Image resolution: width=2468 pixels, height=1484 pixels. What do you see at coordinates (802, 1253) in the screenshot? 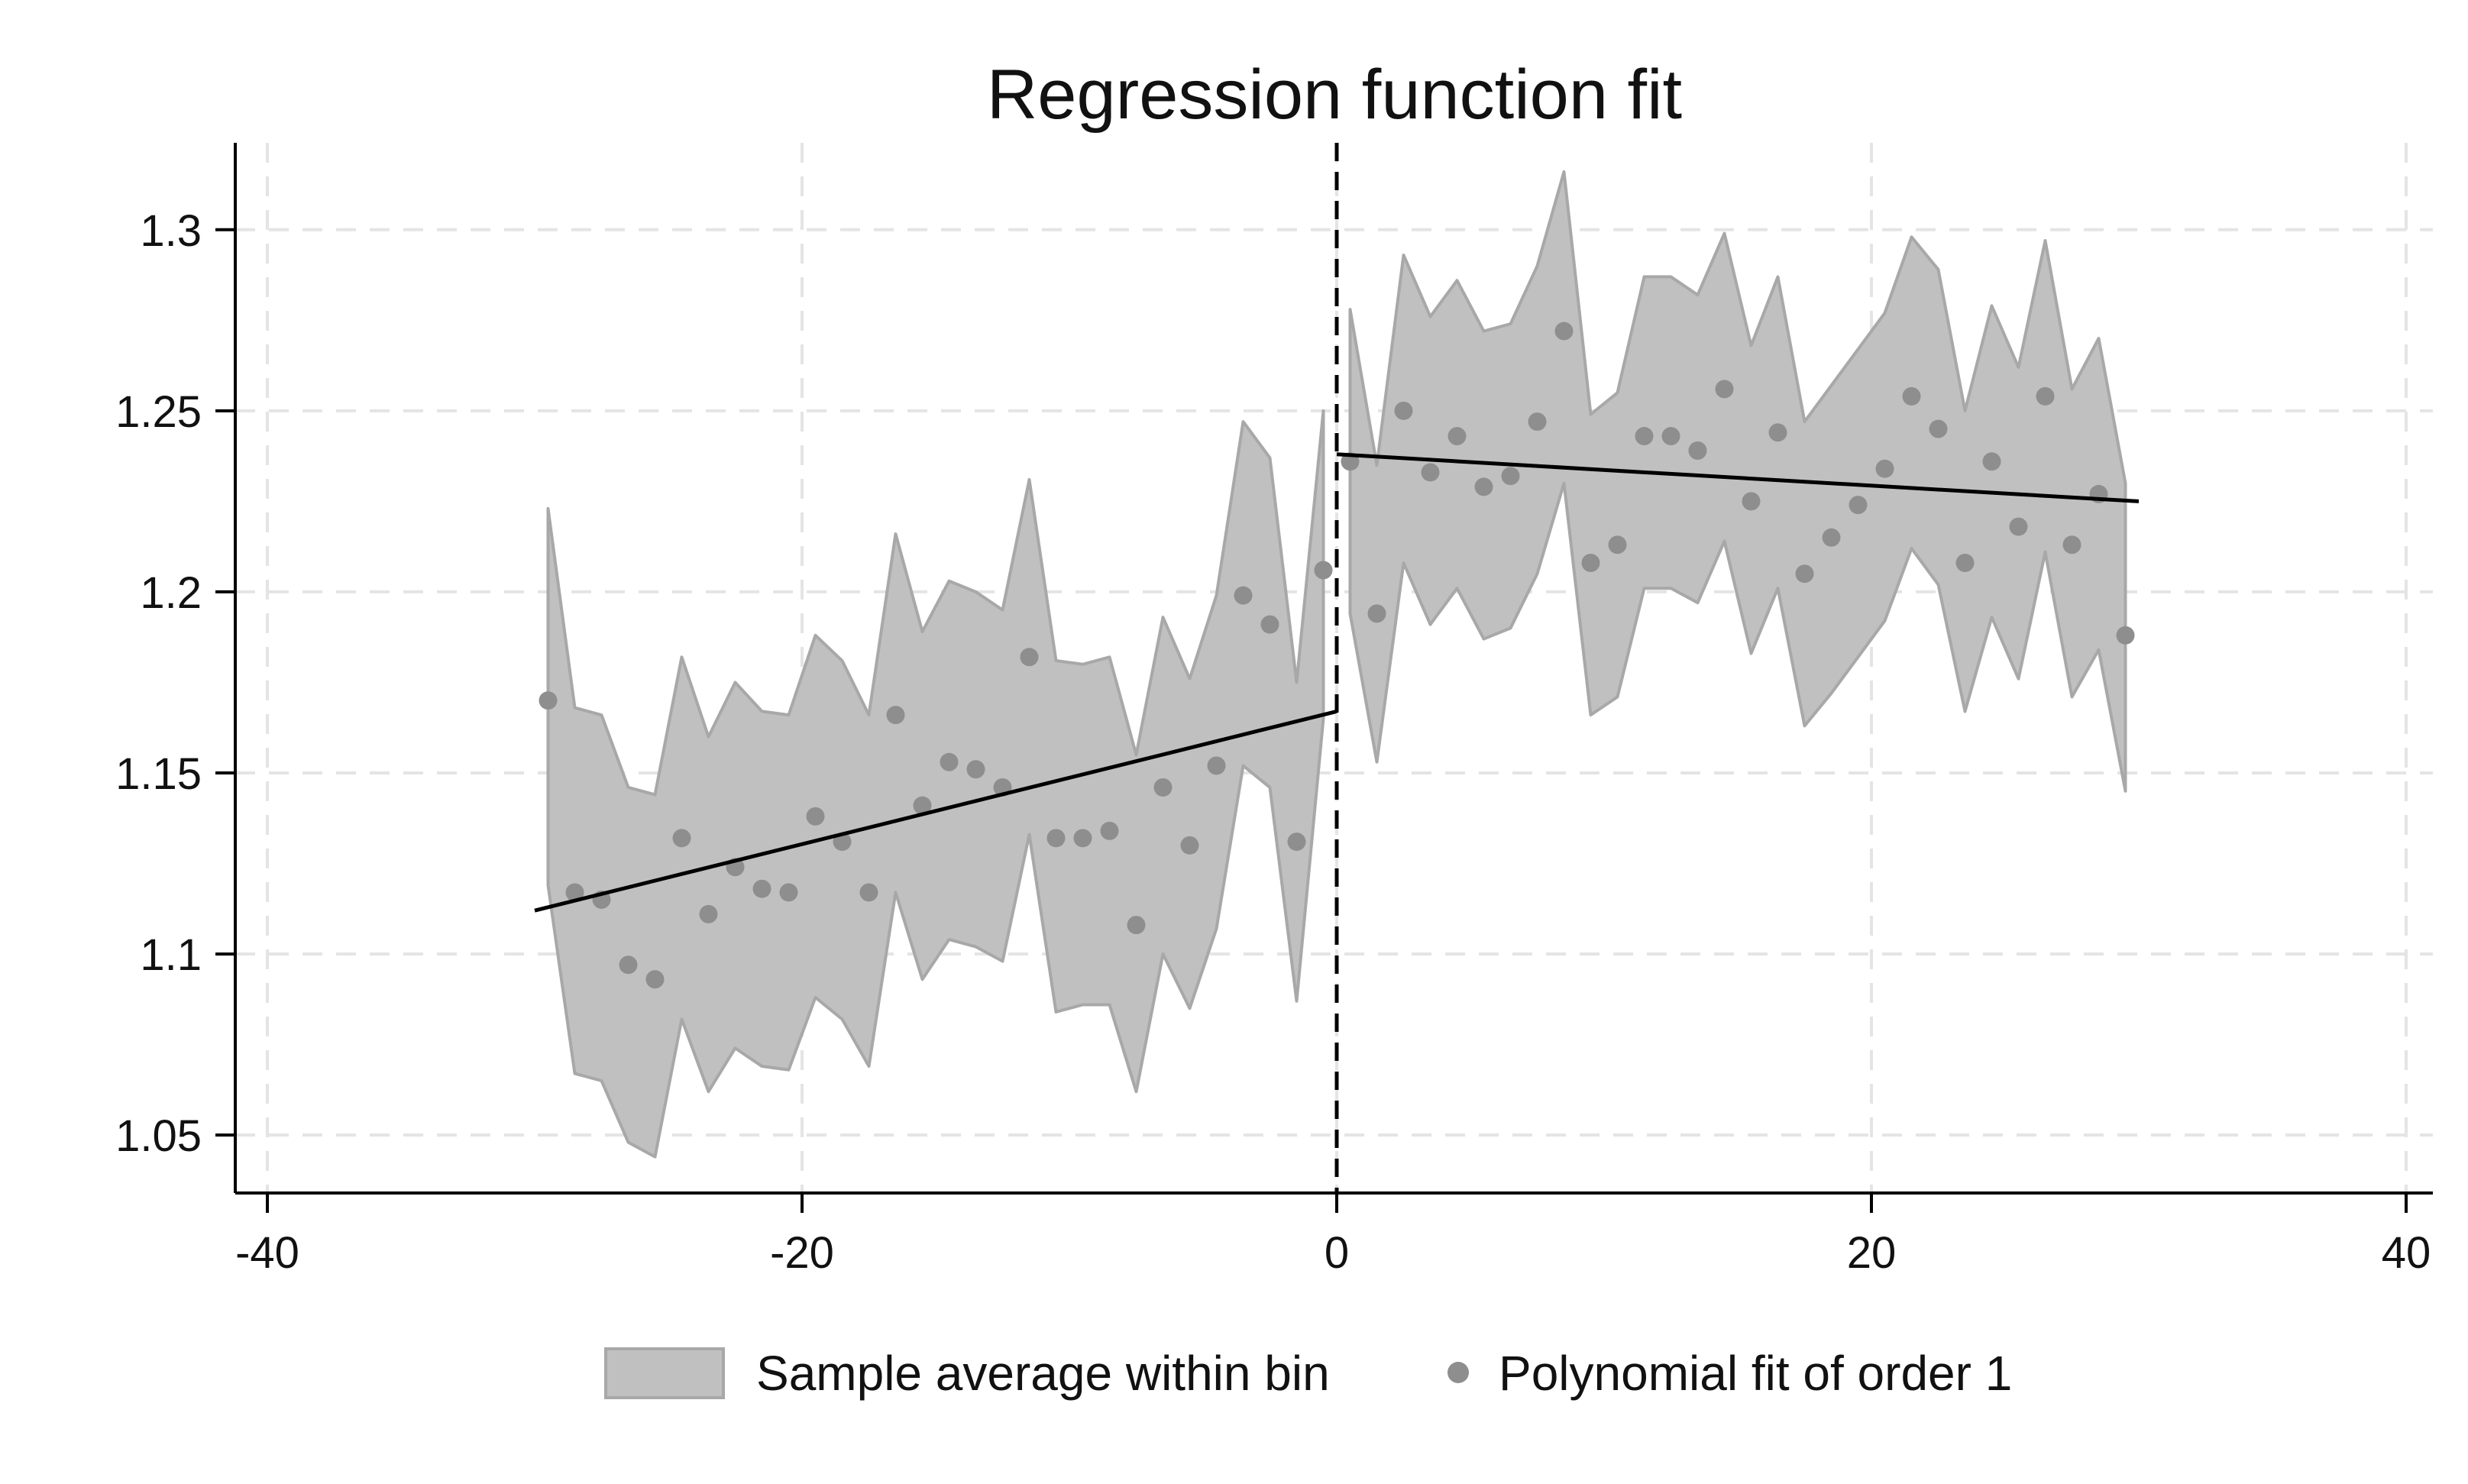
I see `x-tick-label: -20` at bounding box center [802, 1253].